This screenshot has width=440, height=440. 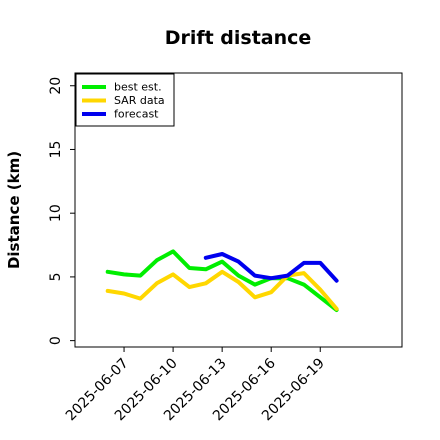 I want to click on chart-title: Drift distance, so click(x=238, y=38).